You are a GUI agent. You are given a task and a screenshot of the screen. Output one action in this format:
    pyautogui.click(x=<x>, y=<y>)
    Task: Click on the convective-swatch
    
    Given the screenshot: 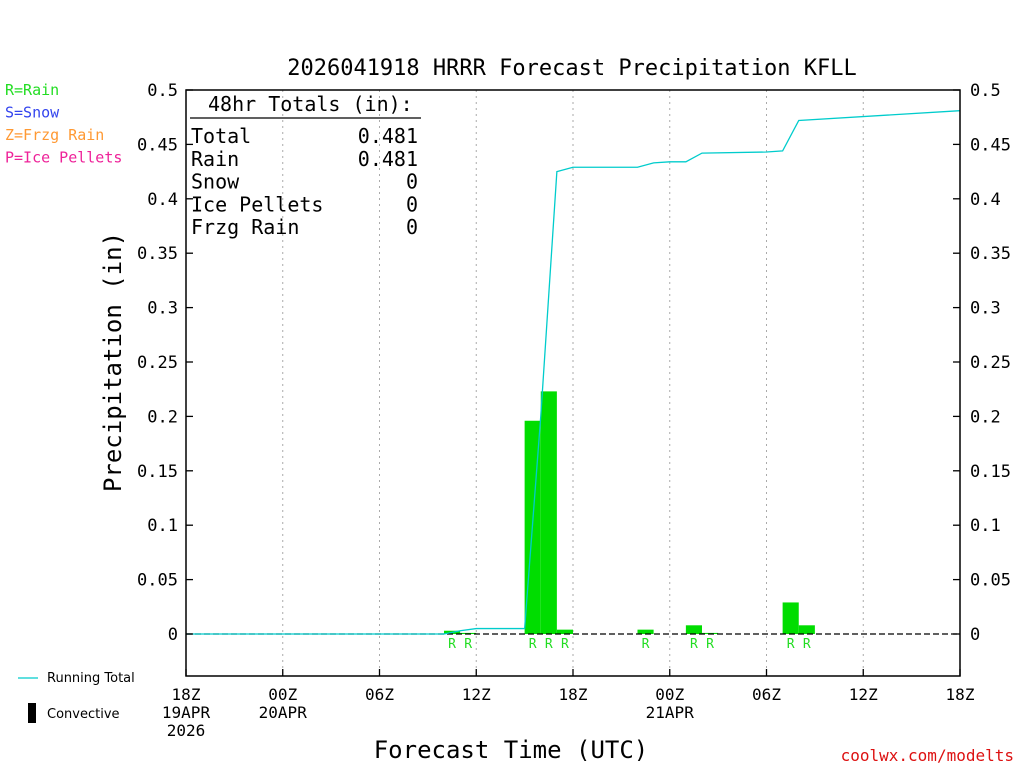 What is the action you would take?
    pyautogui.click(x=32, y=713)
    